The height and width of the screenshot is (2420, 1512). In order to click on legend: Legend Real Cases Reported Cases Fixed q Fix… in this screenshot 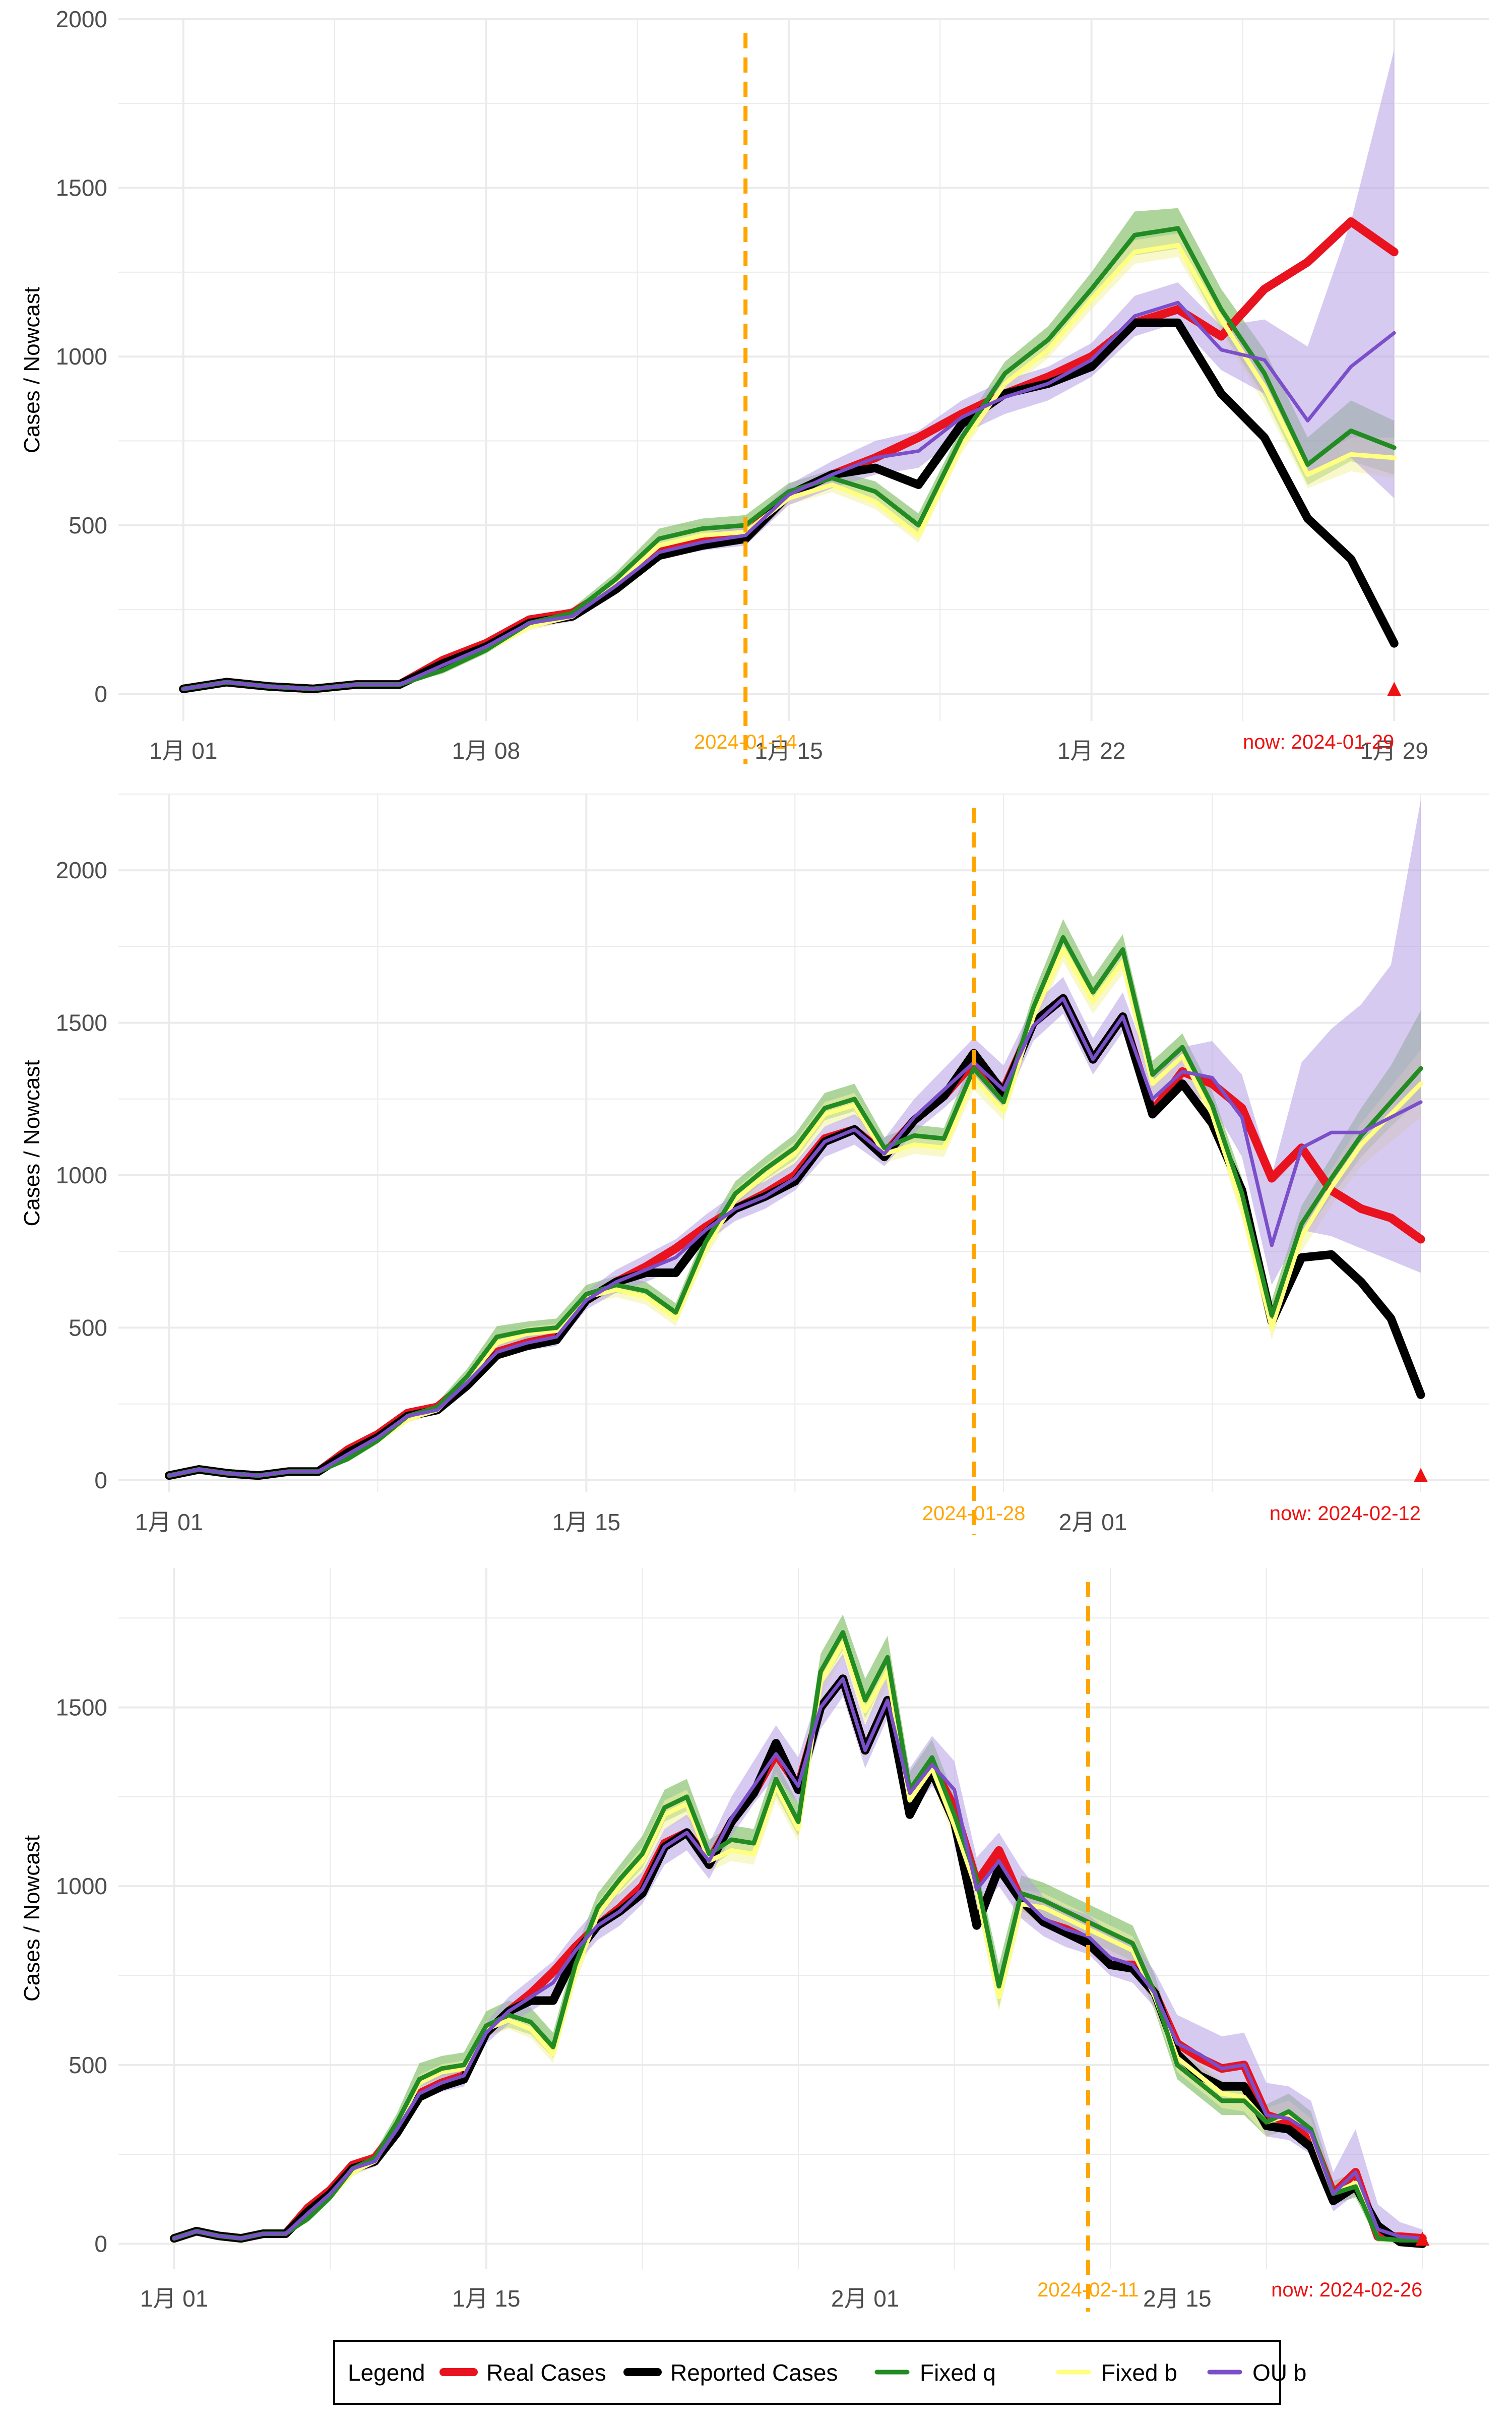, I will do `click(820, 2372)`.